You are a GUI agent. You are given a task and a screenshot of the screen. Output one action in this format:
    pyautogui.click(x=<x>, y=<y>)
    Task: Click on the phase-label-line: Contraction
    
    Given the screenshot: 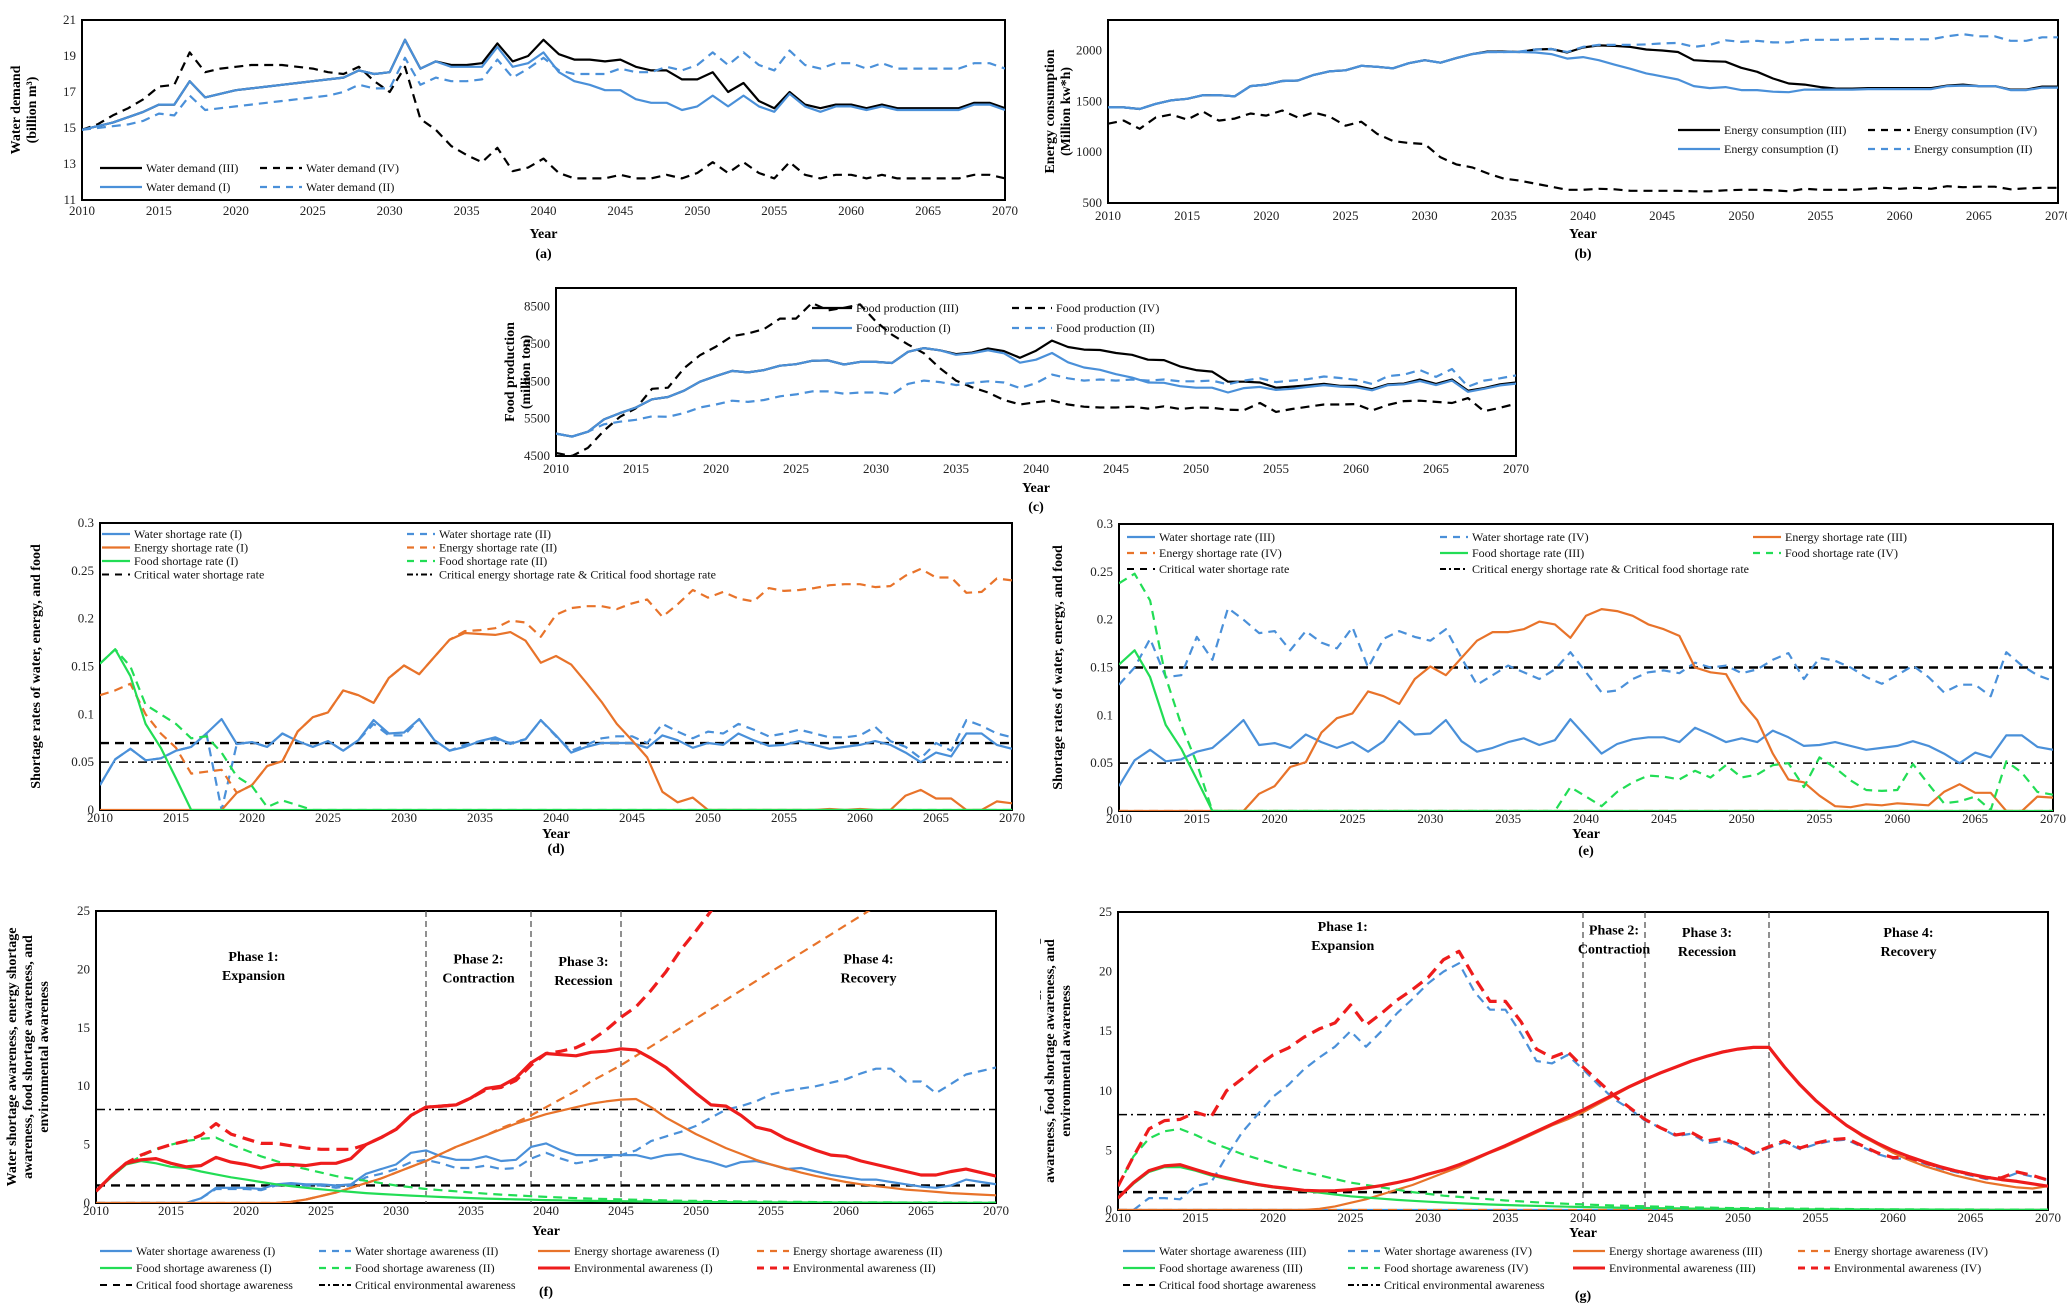 What is the action you would take?
    pyautogui.click(x=1614, y=950)
    